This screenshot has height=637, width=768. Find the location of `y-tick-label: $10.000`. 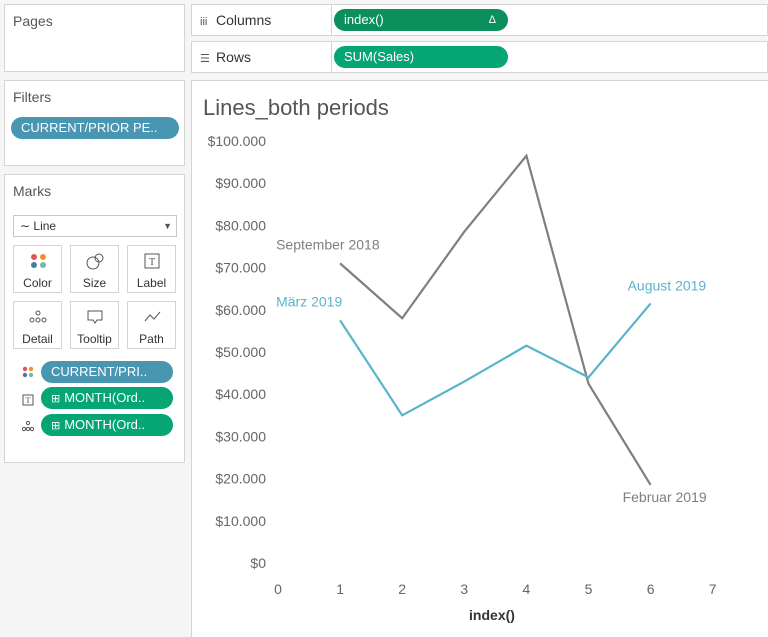

y-tick-label: $10.000 is located at coordinates (240, 521).